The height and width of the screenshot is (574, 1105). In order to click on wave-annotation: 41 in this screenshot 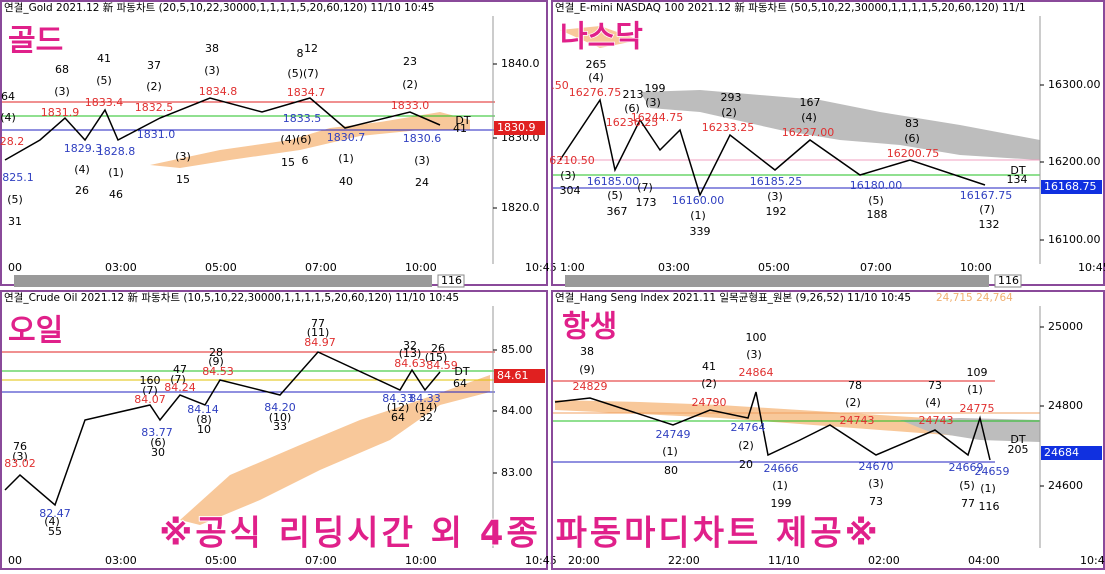, I will do `click(709, 366)`.